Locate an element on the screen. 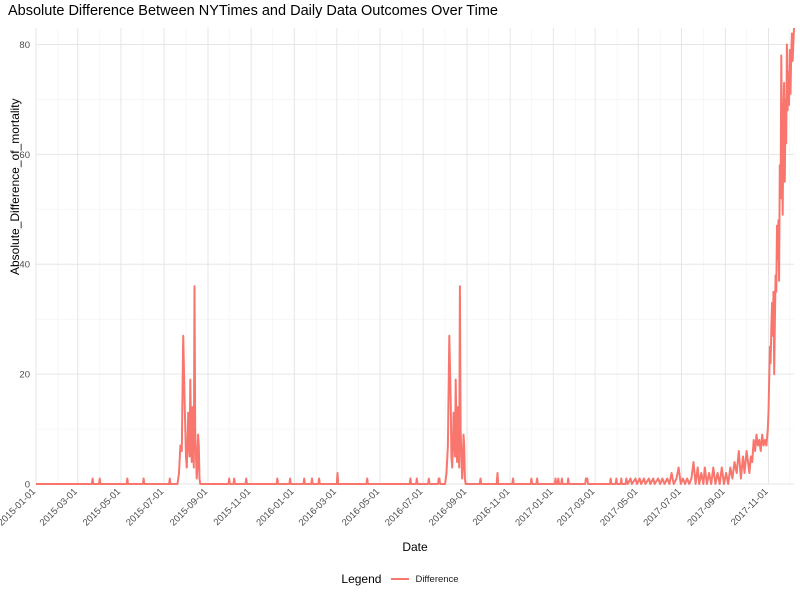 The image size is (800, 600). x-tick-label: 2016-05-01 is located at coordinates (361, 507).